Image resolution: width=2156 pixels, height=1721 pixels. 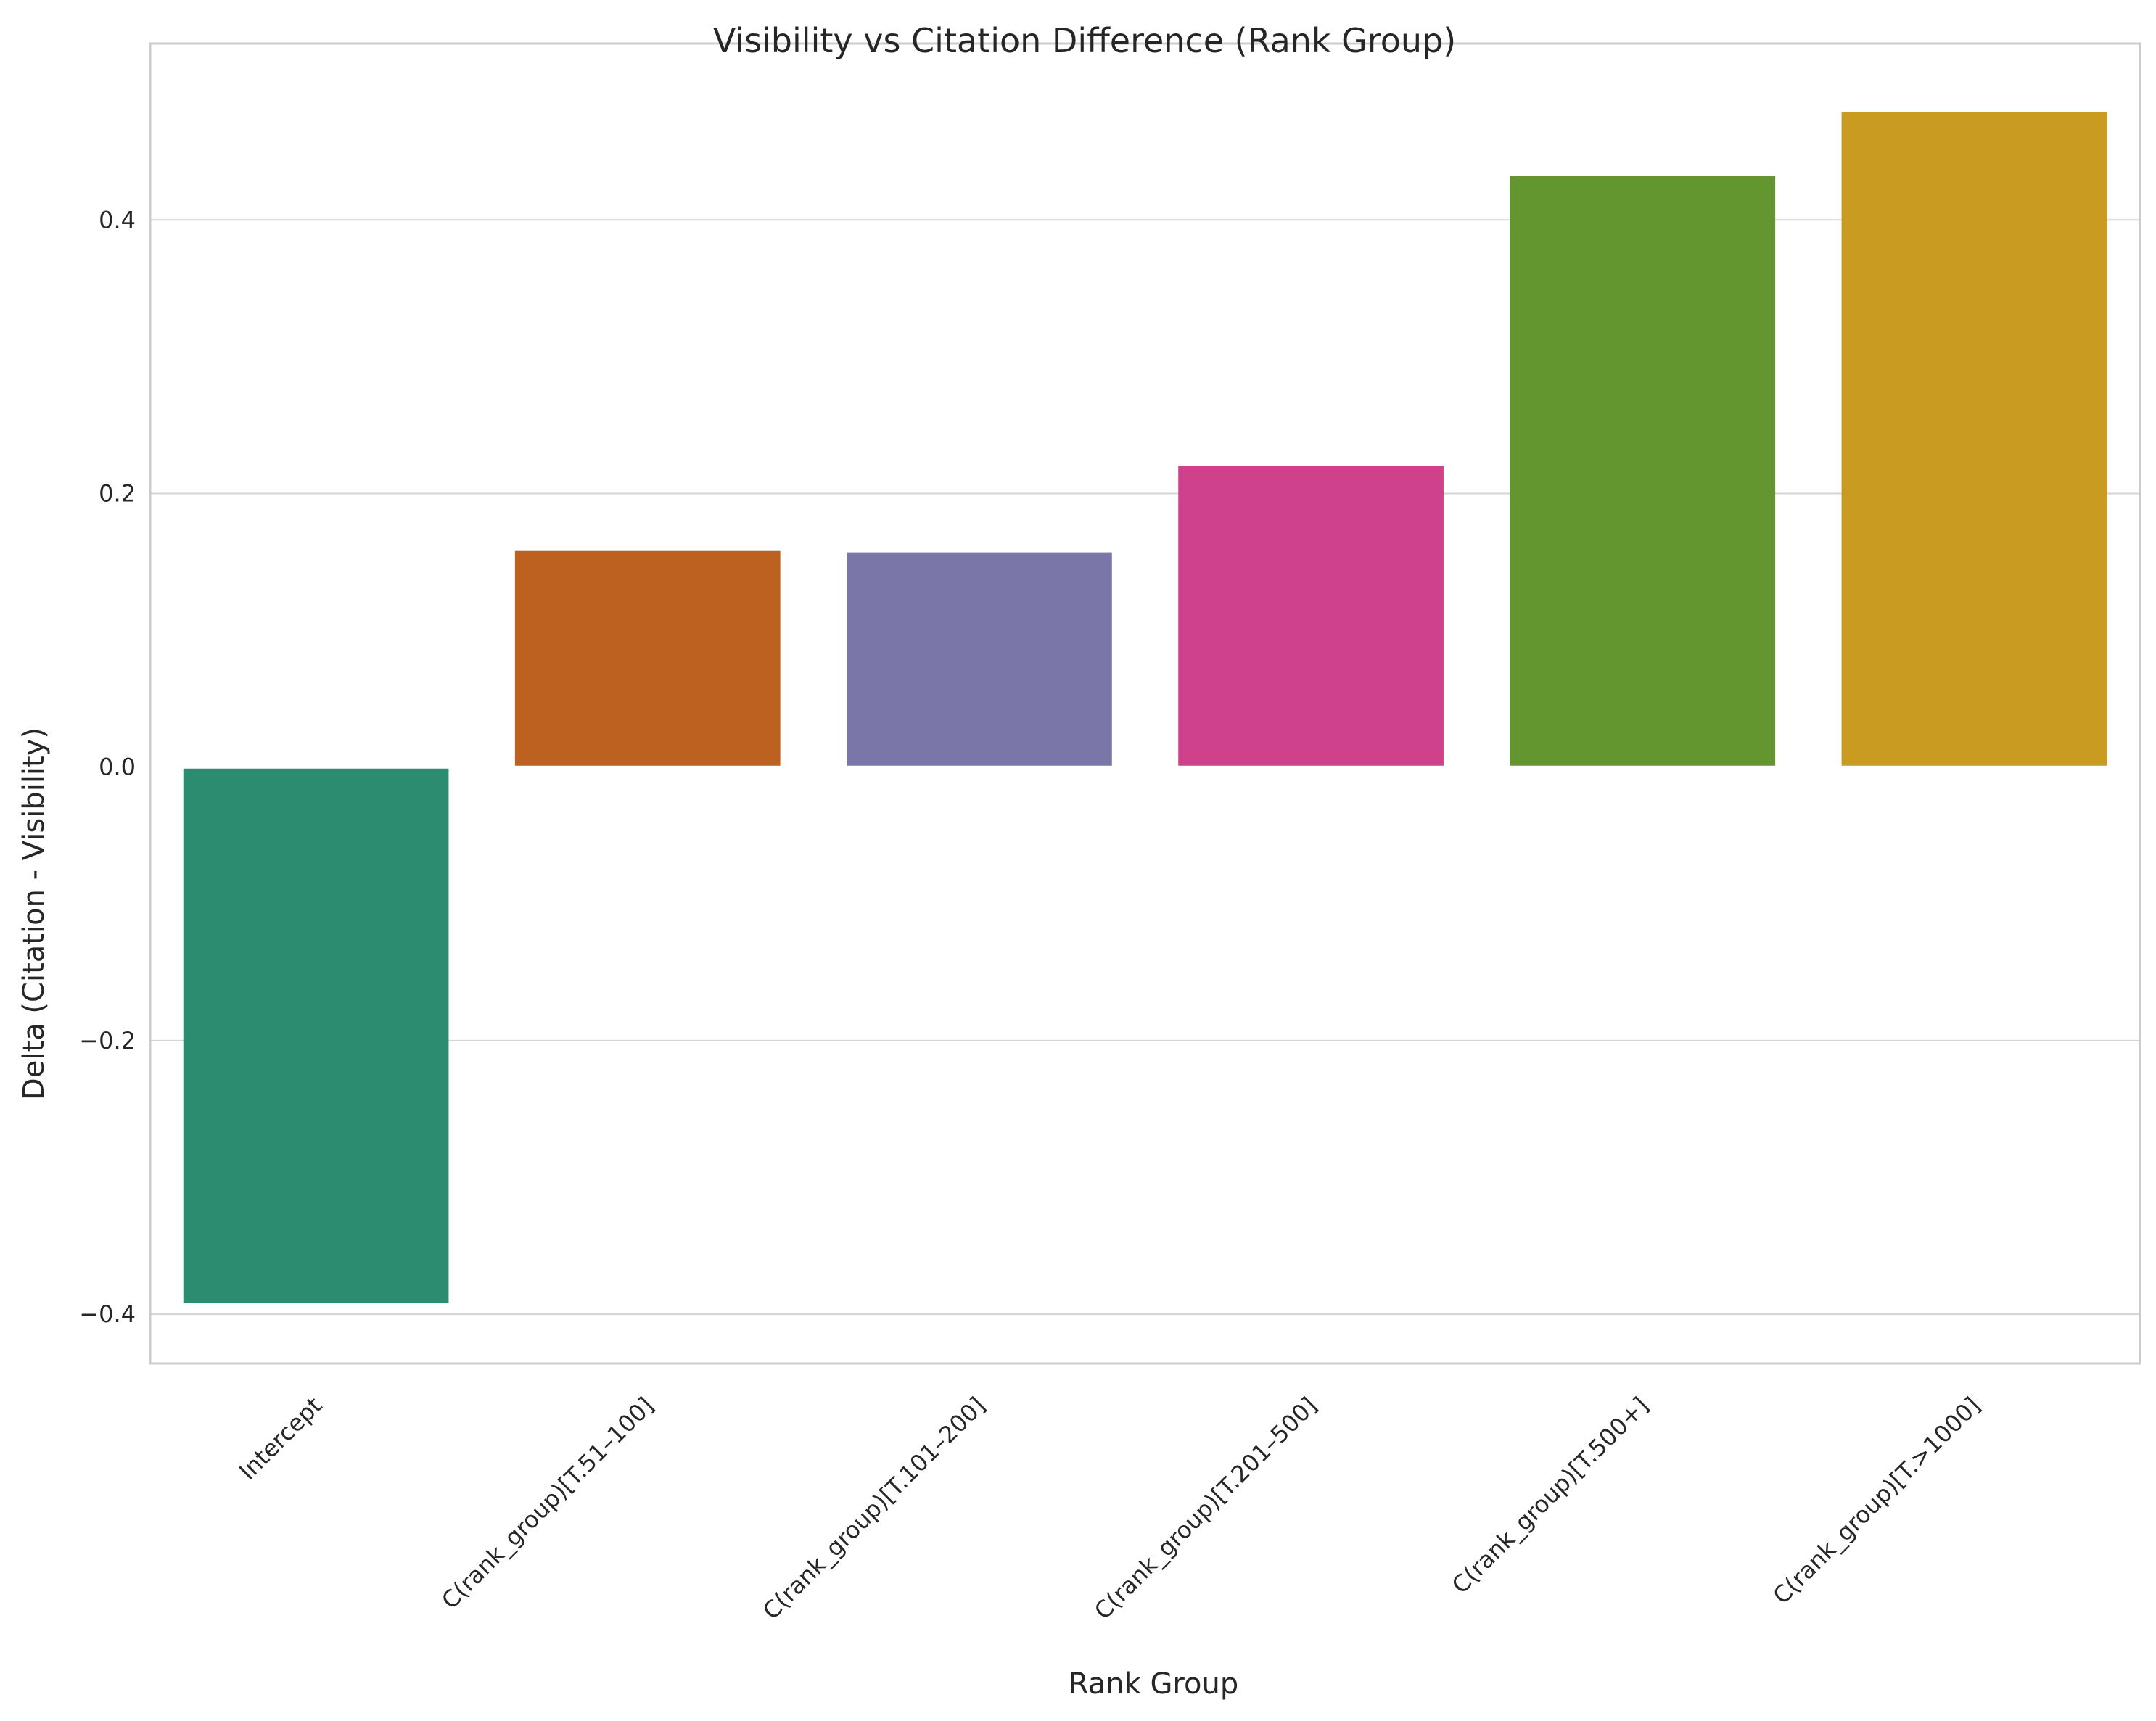 I want to click on x-tick-label: C(rank_group)[T.201–500], so click(x=1205, y=1508).